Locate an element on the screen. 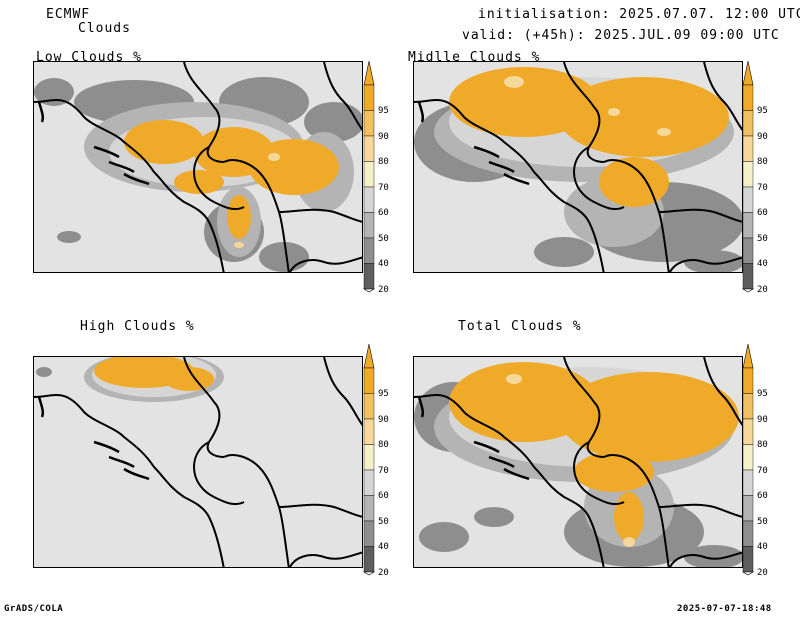  init-time: initialisation: 2025.07.07. 12:00 UTC is located at coordinates (639, 14).